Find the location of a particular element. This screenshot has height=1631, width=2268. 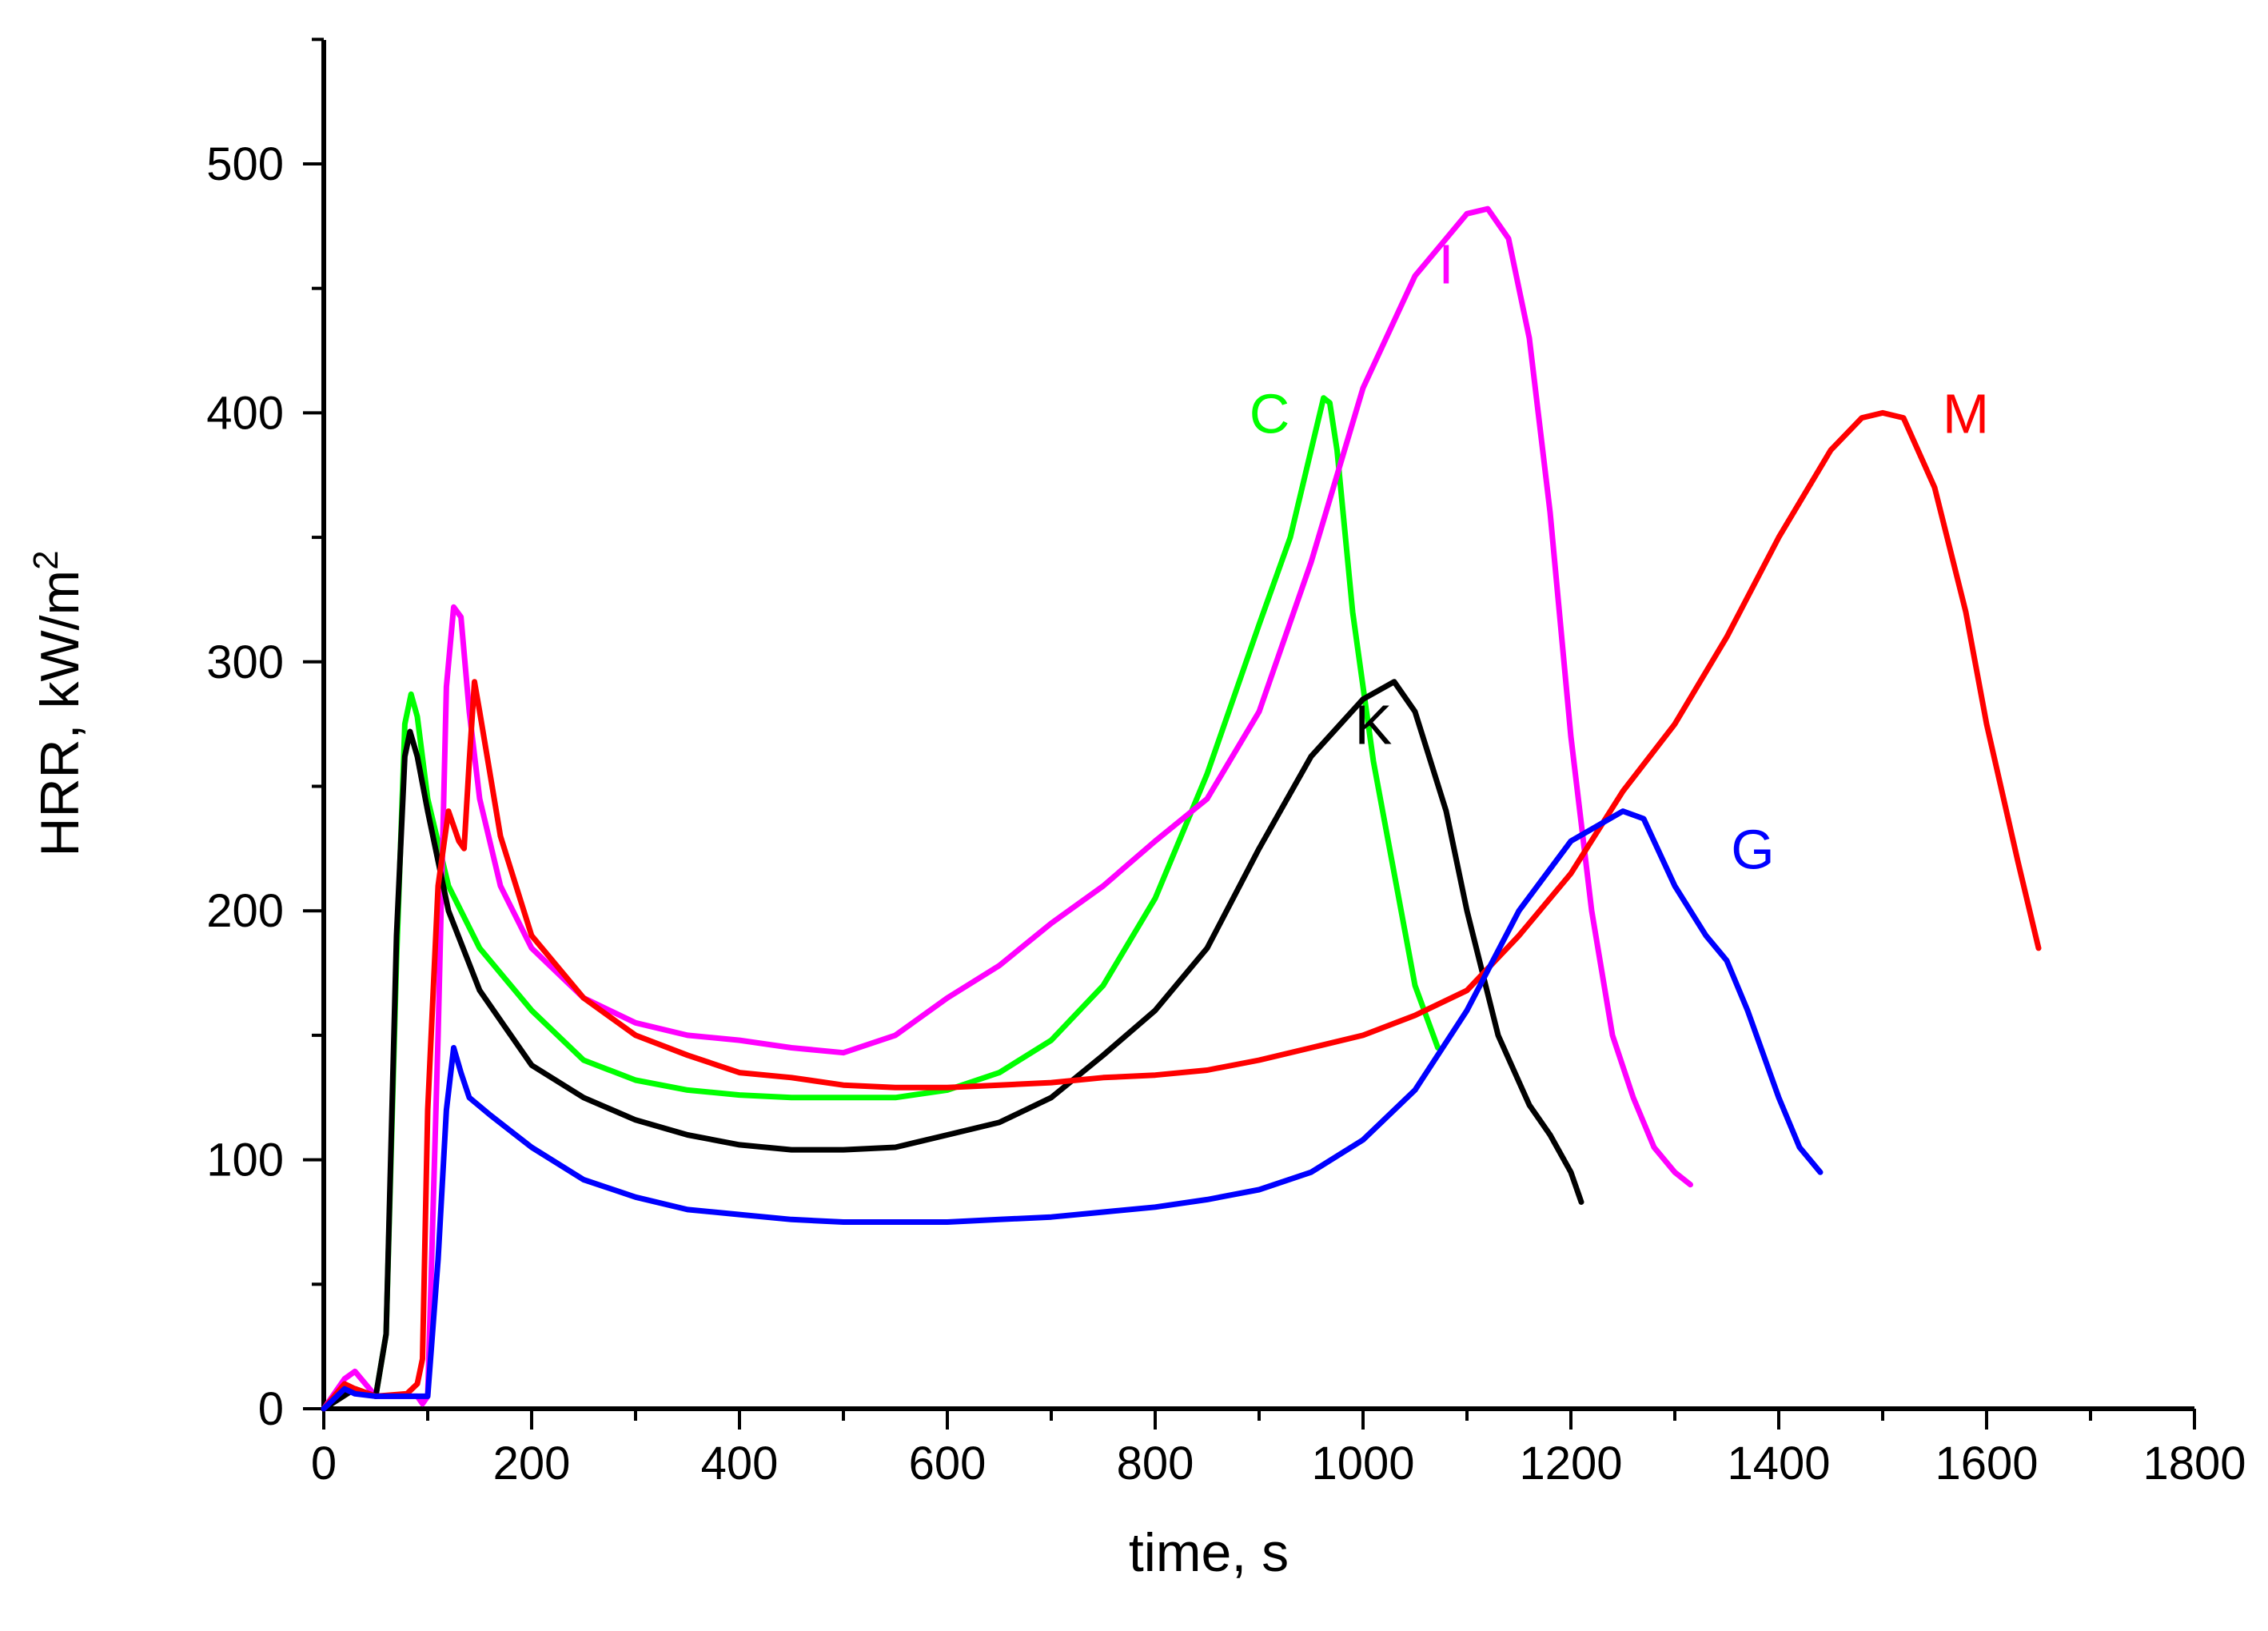

y-axis-title: HRR, kW/m2 is located at coordinates (58, 703).